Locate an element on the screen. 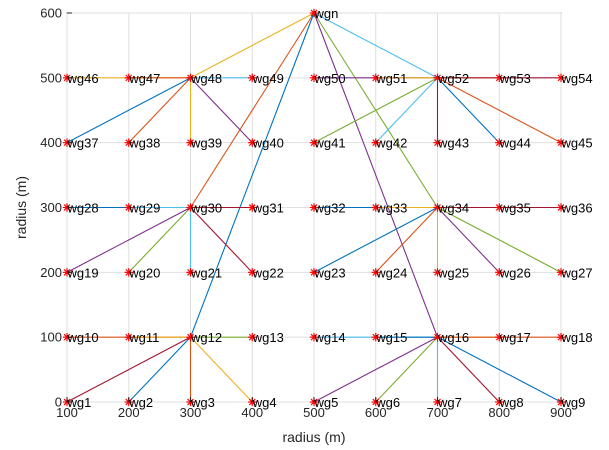 This screenshot has height=450, width=609. edge-wg34-wg23 is located at coordinates (375, 240).